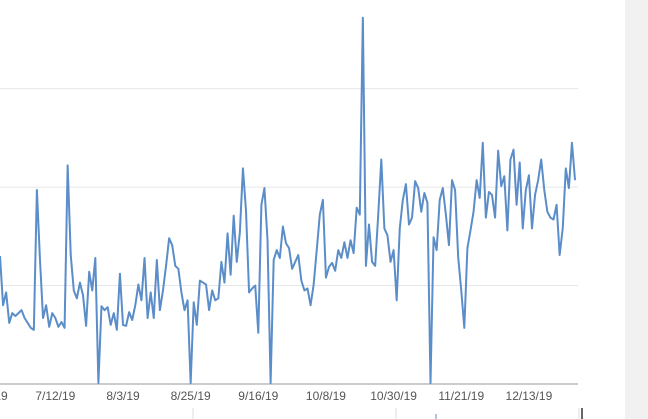  I want to click on x-tick-label: 11/21/19, so click(461, 396).